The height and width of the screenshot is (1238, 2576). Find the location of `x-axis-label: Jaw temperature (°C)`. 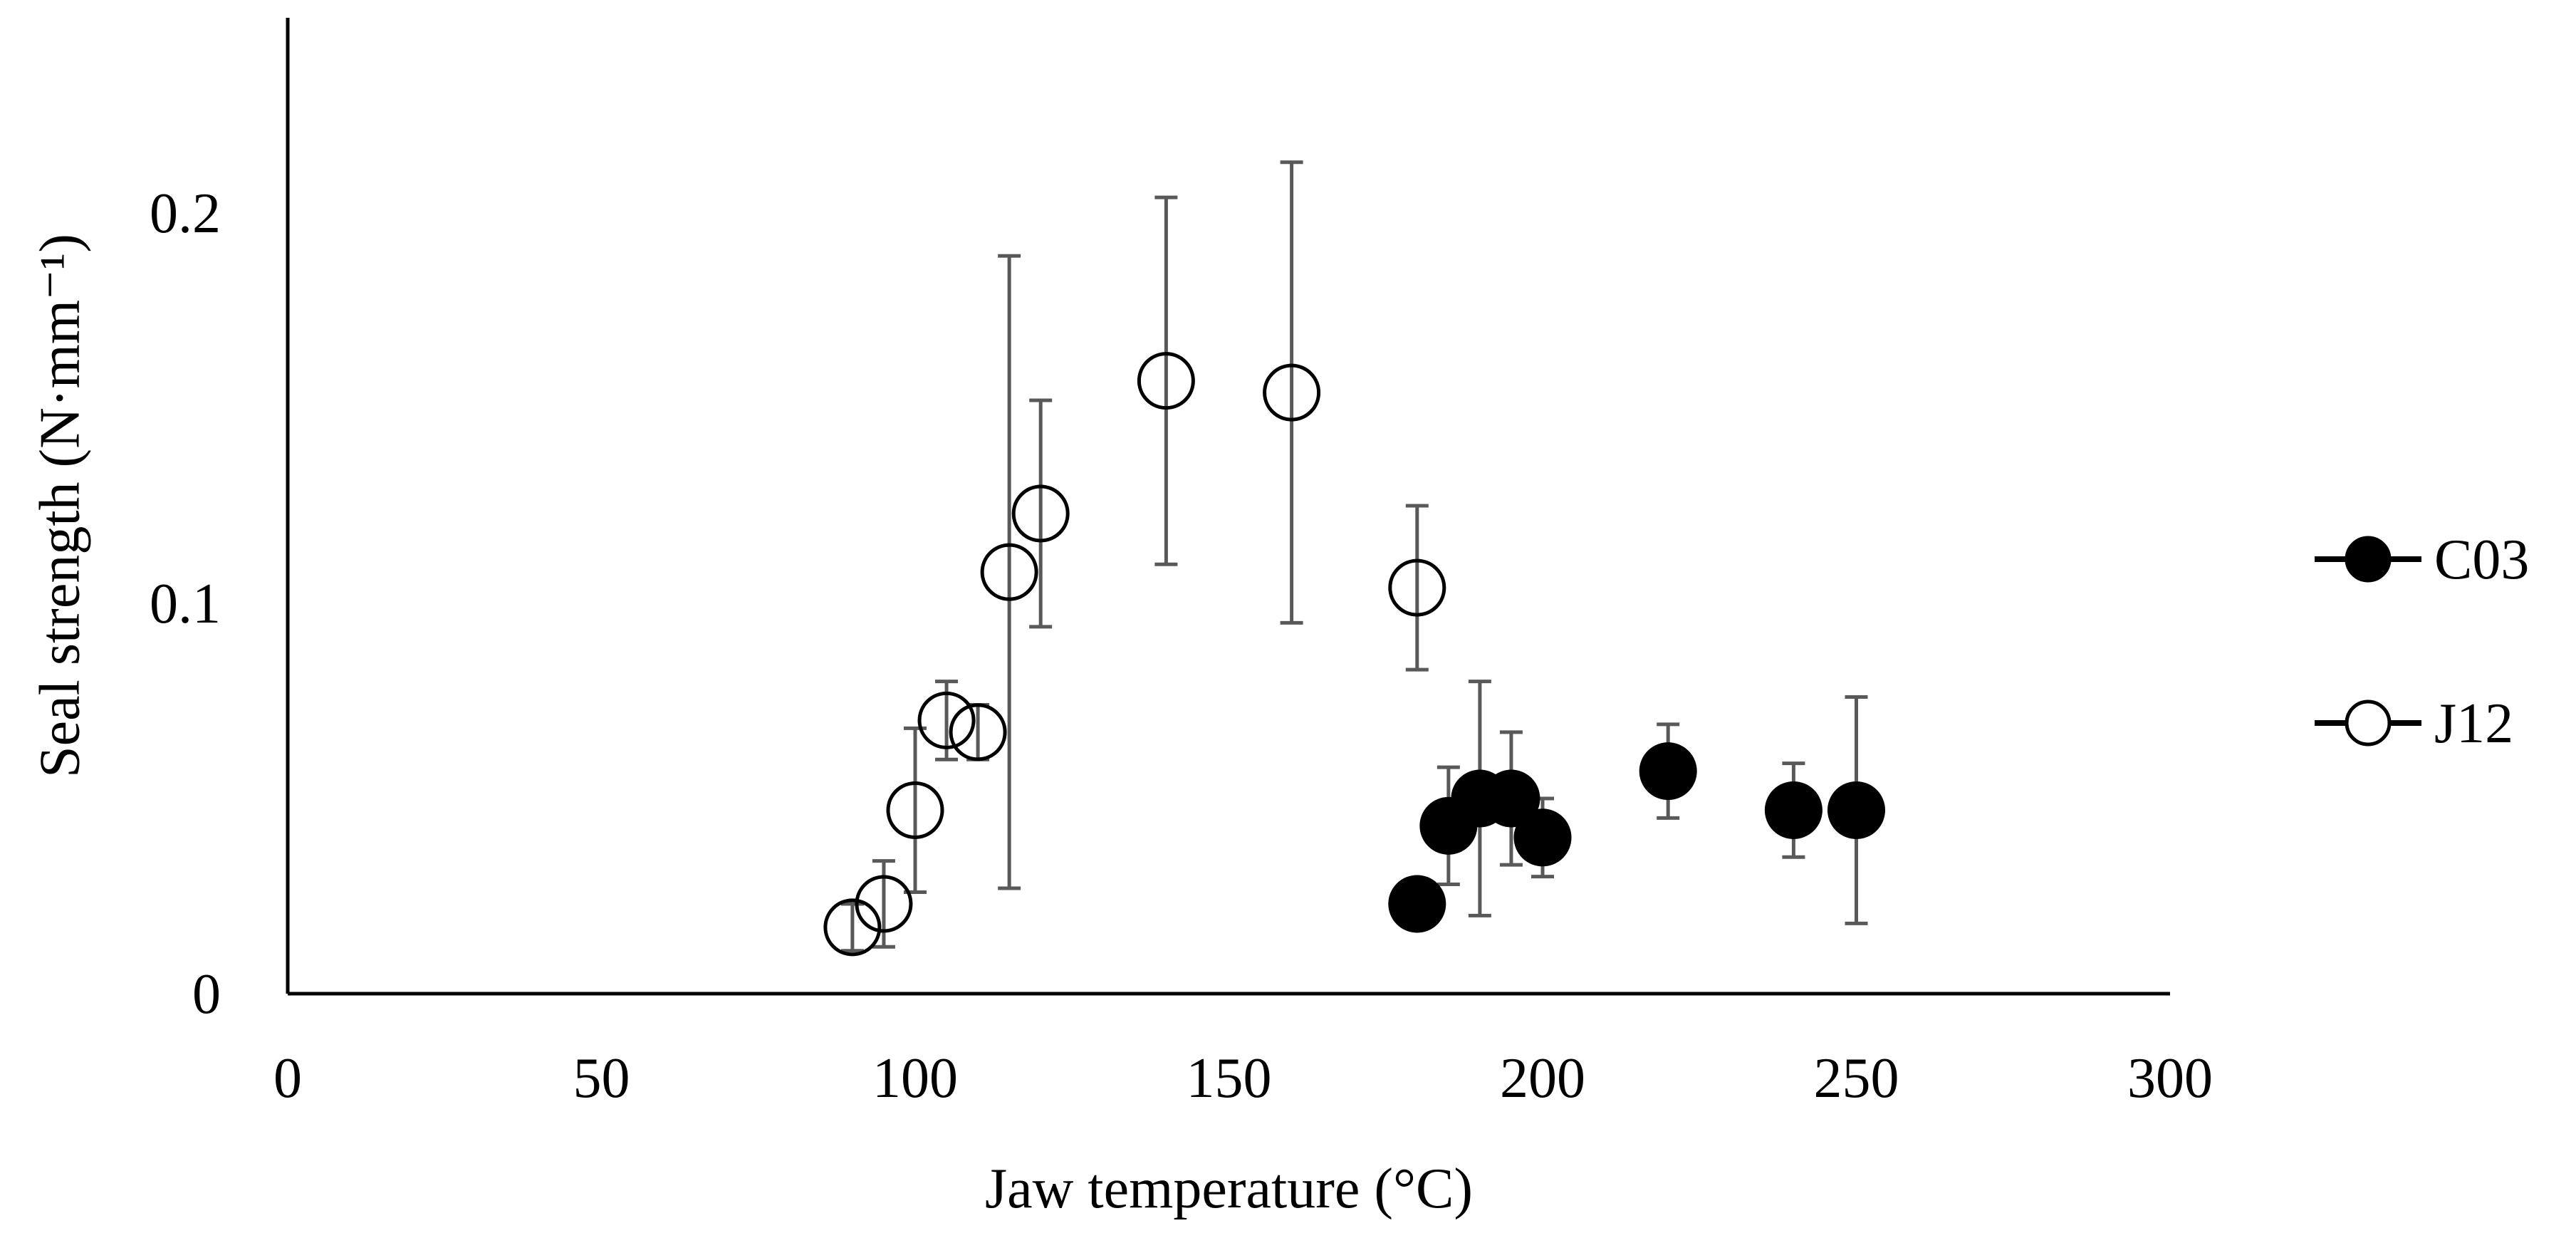

x-axis-label: Jaw temperature (°C) is located at coordinates (1229, 1189).